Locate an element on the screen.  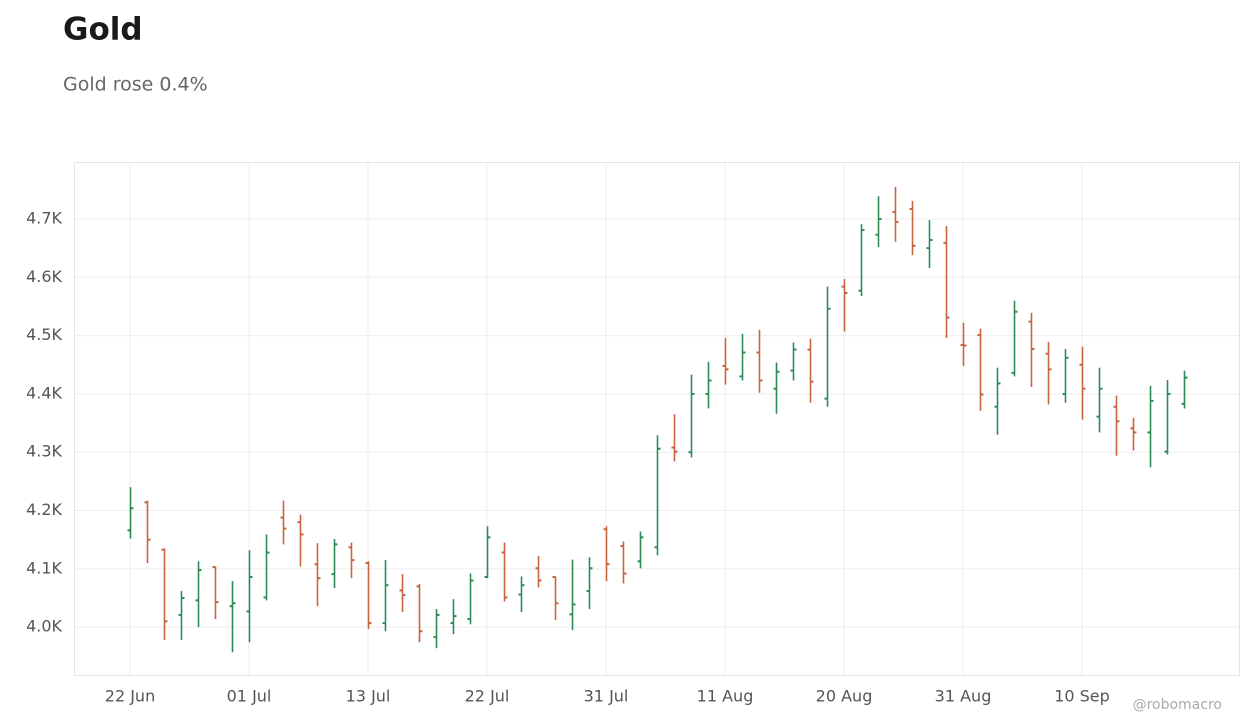
x-tick-label: 31 Aug is located at coordinates (963, 696).